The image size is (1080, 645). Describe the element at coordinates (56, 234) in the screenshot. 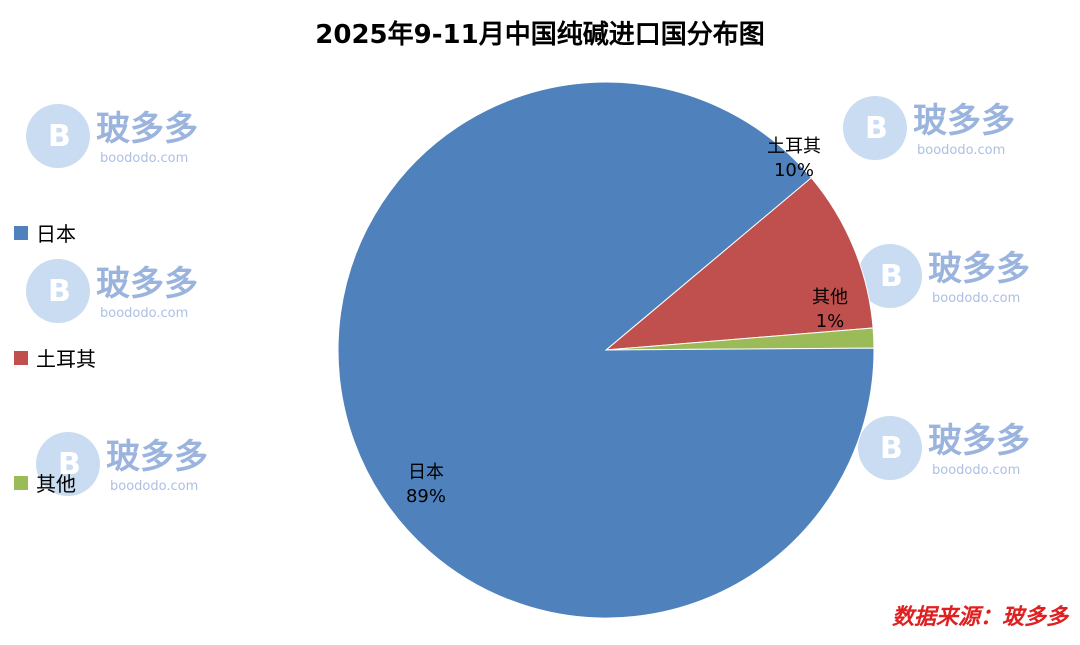

I see `legend-label: 日本` at that location.